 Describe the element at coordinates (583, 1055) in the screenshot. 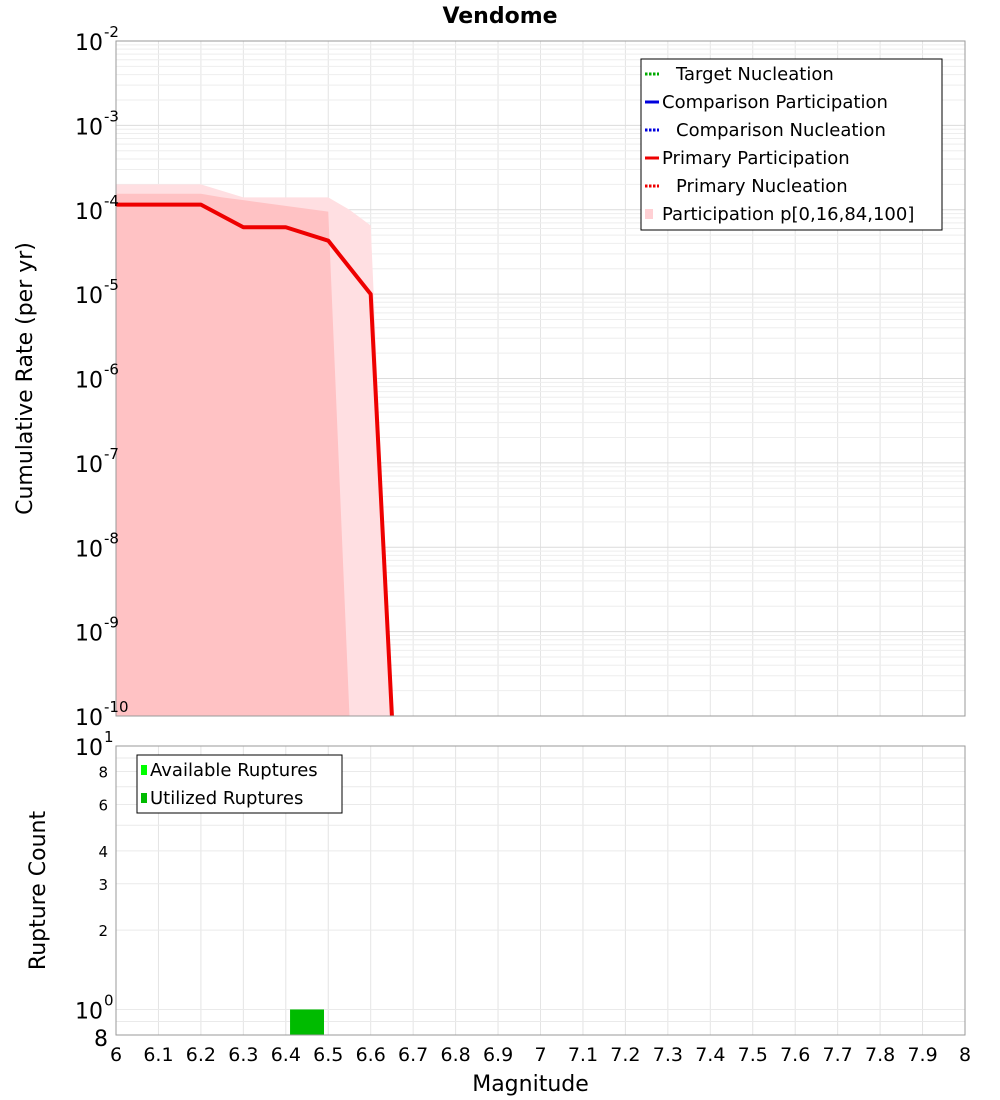

I see `x-tick-label: 7.1` at that location.